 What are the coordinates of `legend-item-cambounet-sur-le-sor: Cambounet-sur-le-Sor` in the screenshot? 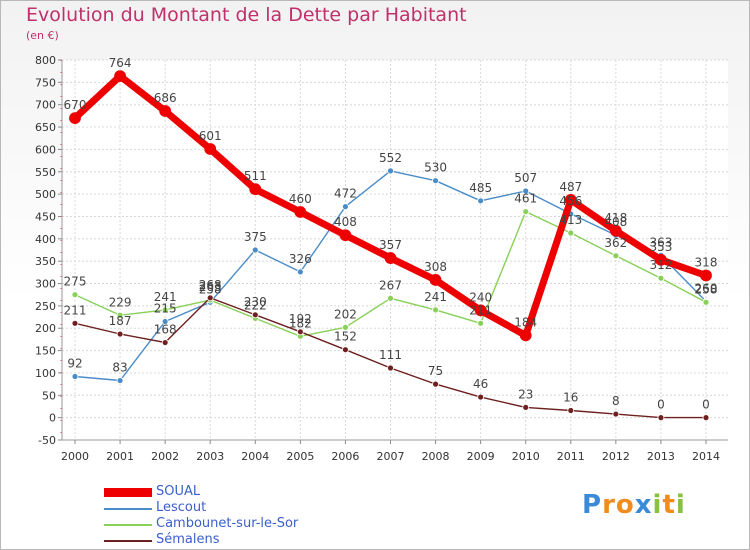 It's located at (254, 524).